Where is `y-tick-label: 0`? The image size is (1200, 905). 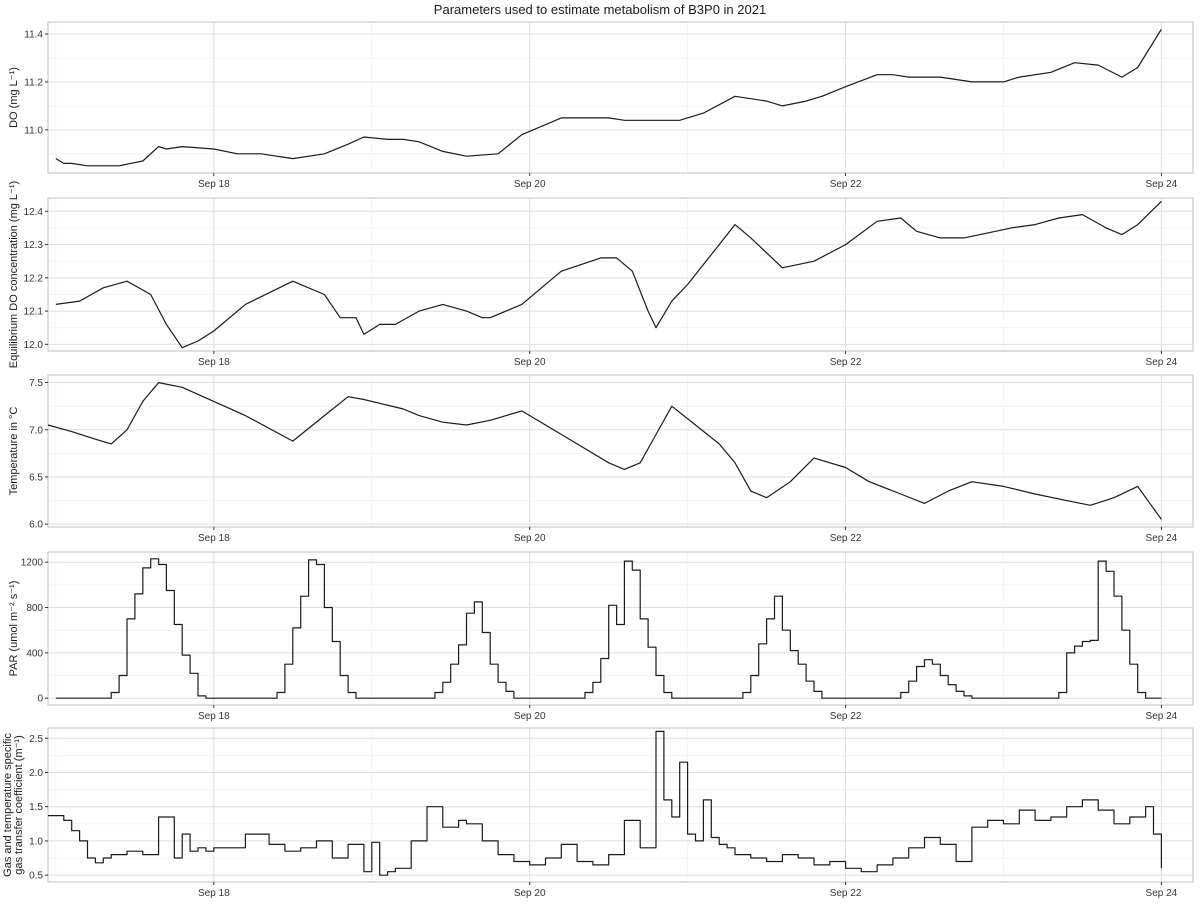 y-tick-label: 0 is located at coordinates (40, 699).